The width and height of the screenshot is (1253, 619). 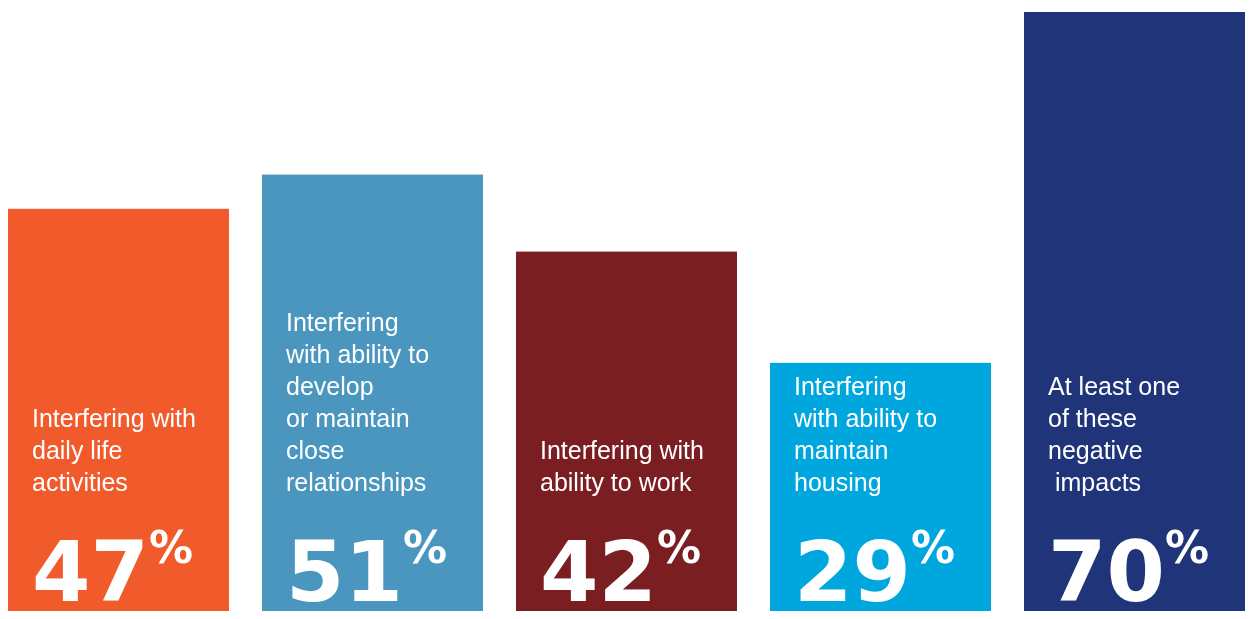 What do you see at coordinates (621, 570) in the screenshot?
I see `data-label: 42%` at bounding box center [621, 570].